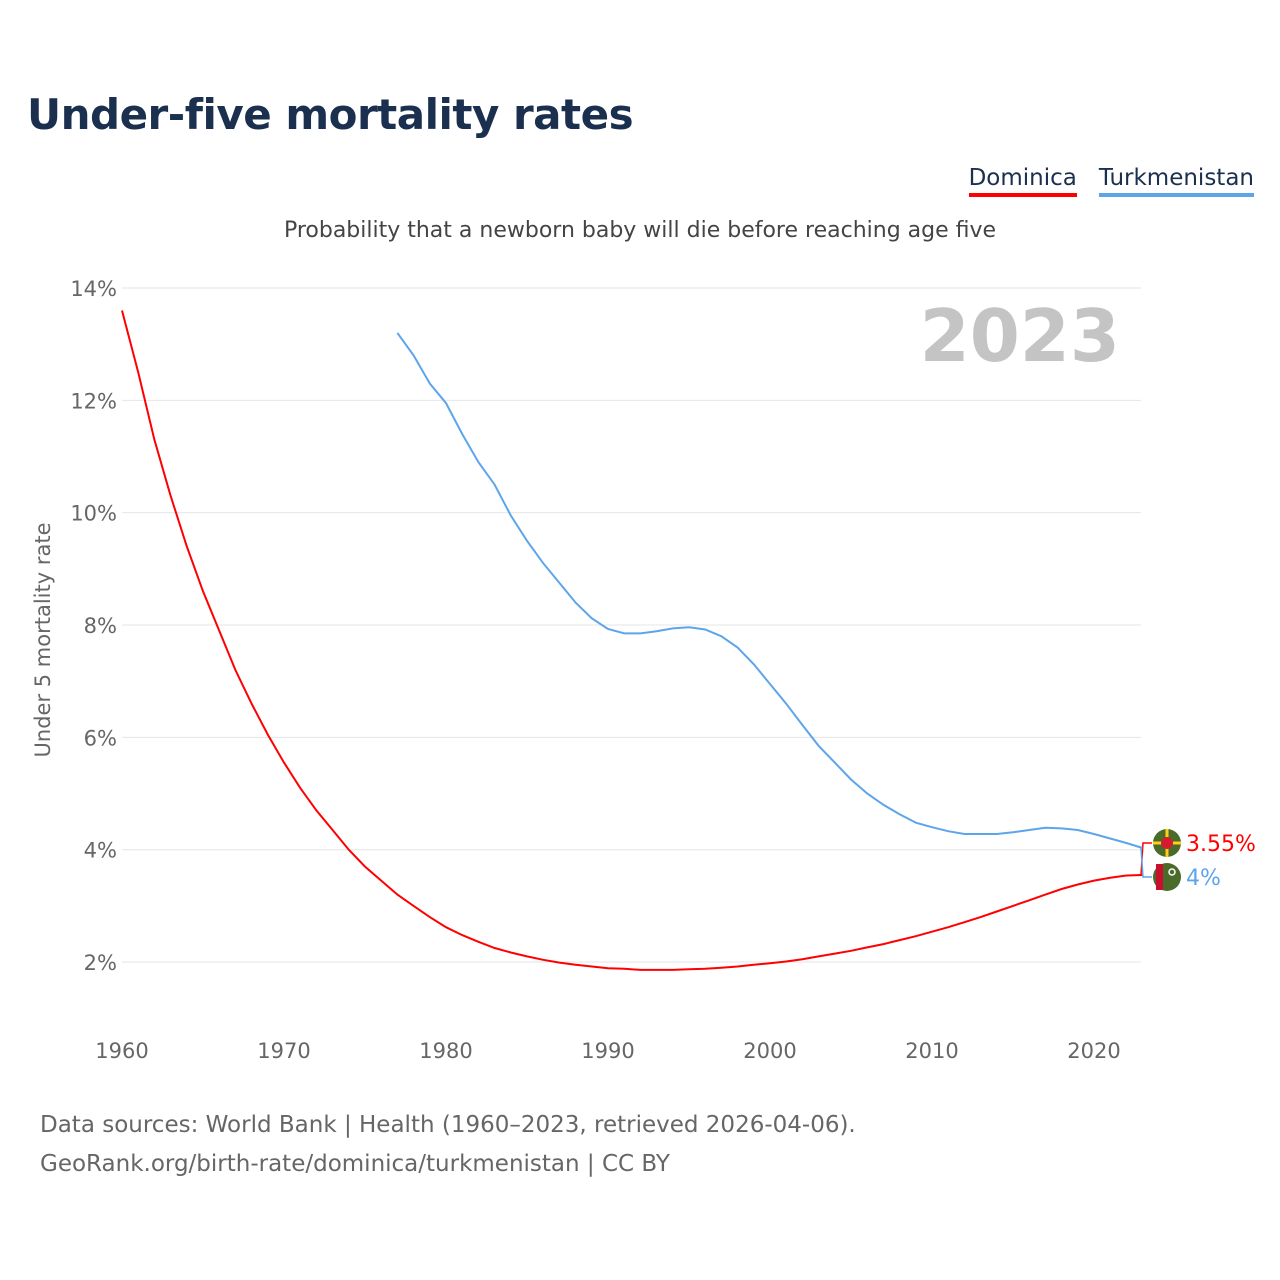  What do you see at coordinates (283, 1051) in the screenshot?
I see `x-tick-label: 1970` at bounding box center [283, 1051].